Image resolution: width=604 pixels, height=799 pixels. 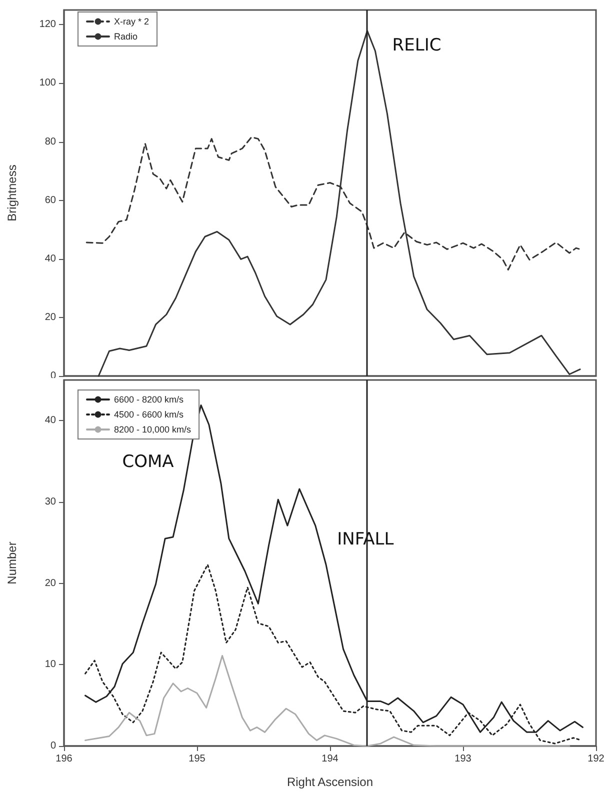 What do you see at coordinates (149, 399) in the screenshot?
I see `legend-label: 6600 - 8200 km/s` at bounding box center [149, 399].